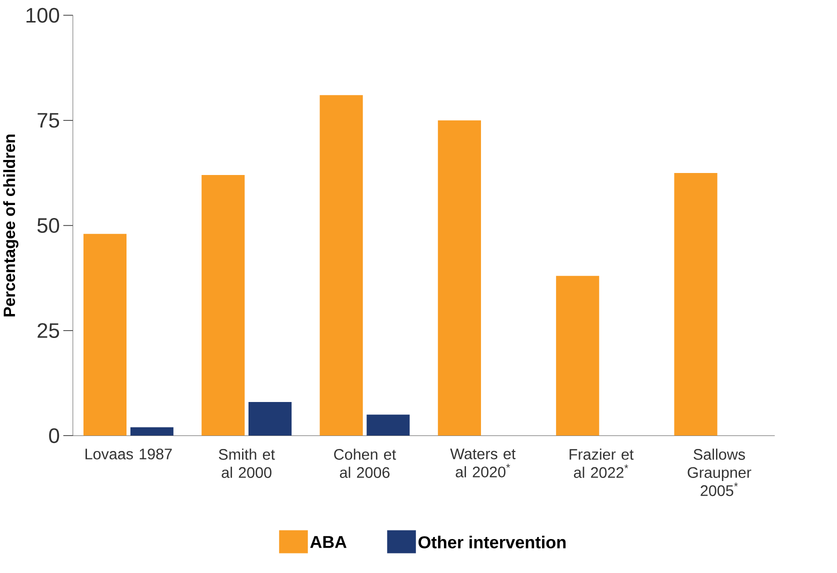 This screenshot has width=837, height=573. I want to click on y-tick-label: 0, so click(54, 436).